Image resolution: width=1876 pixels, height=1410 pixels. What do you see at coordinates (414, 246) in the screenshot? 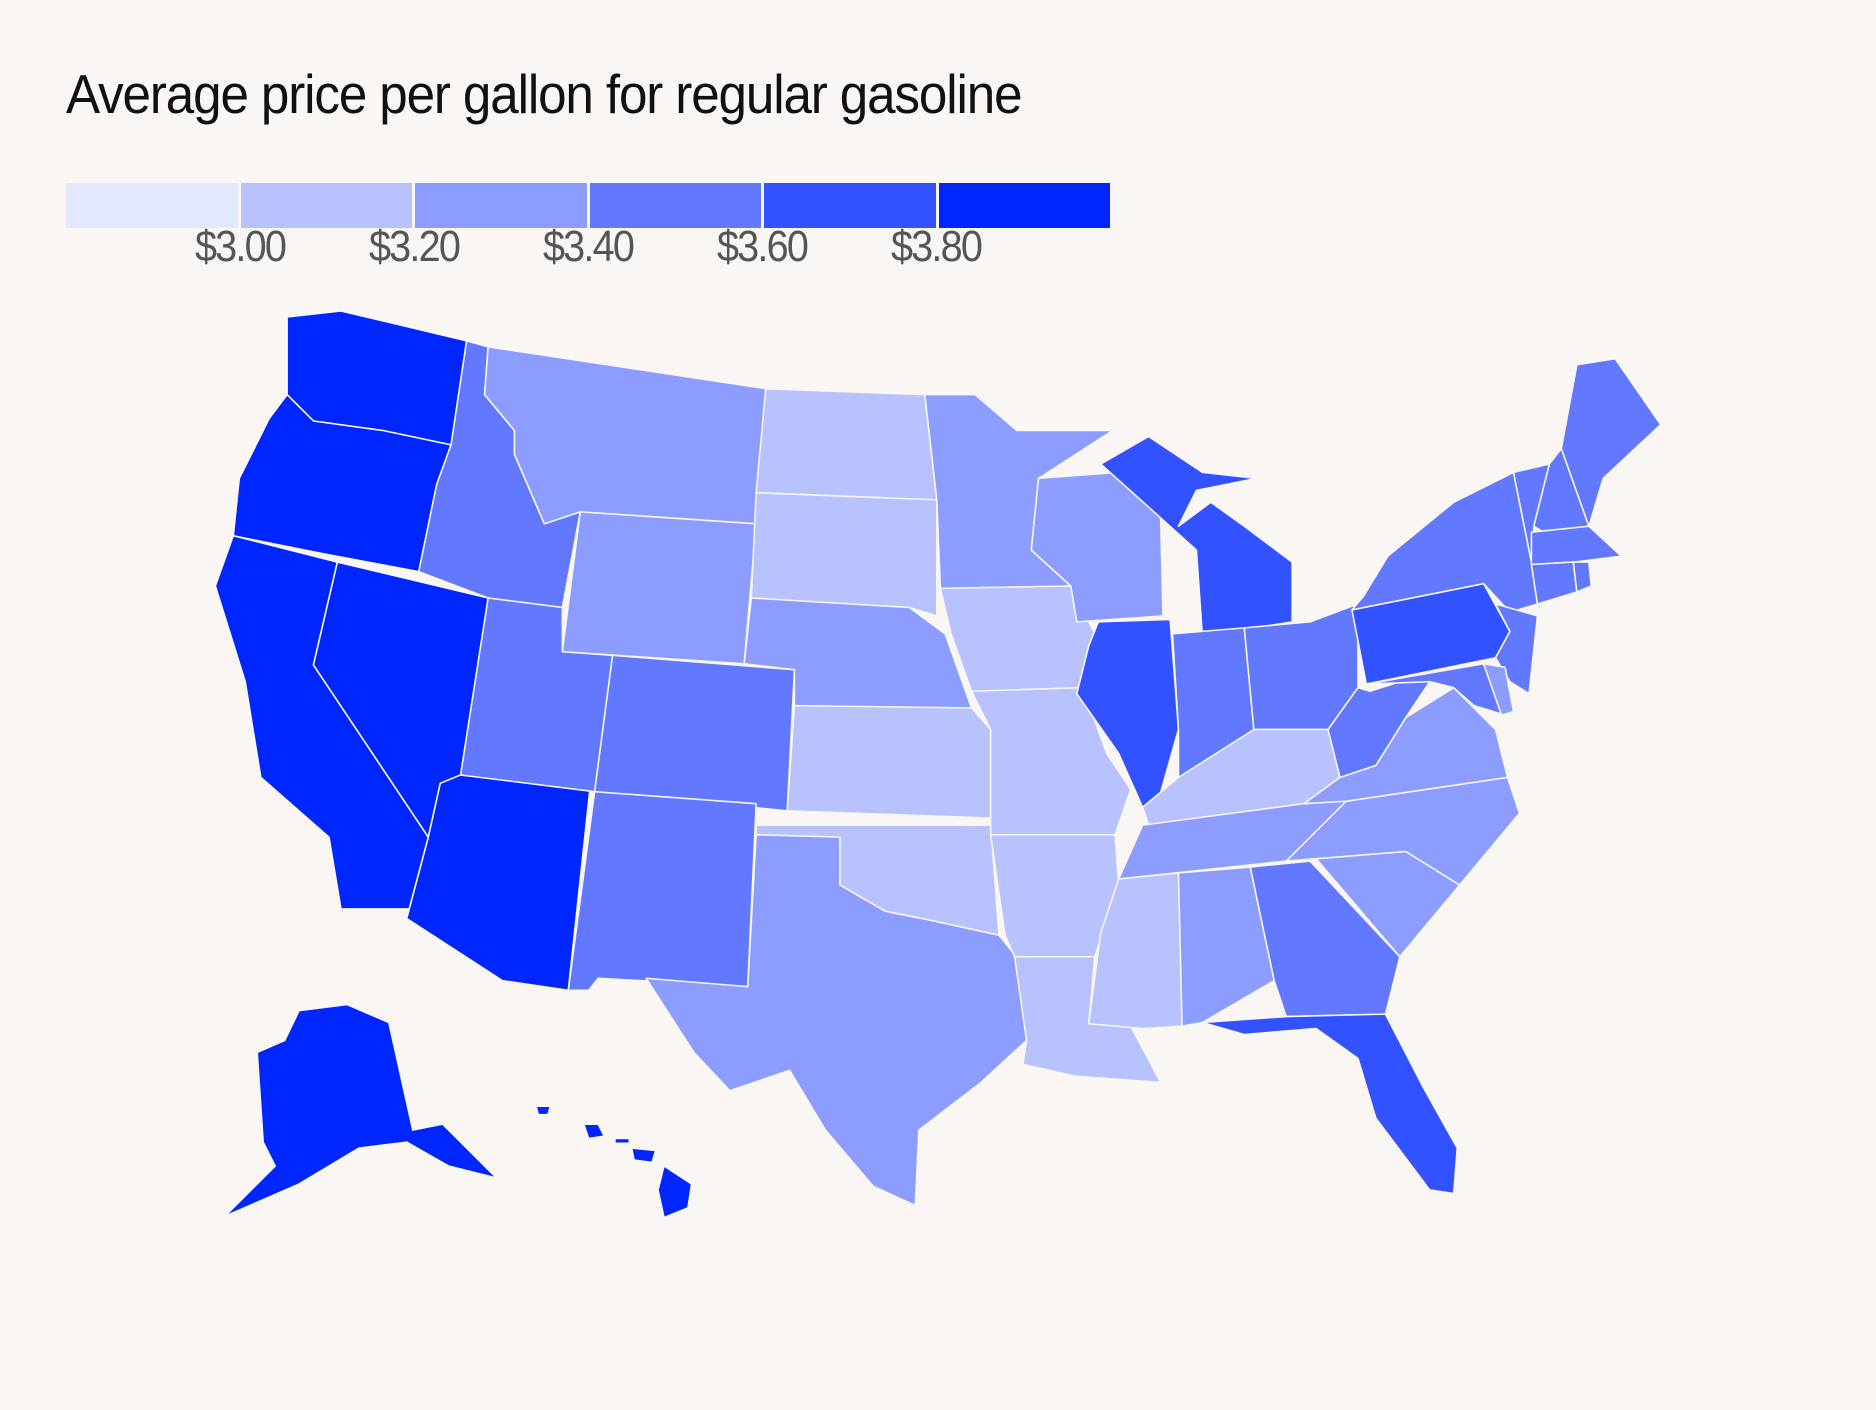
I see `legend-tick: $3.20` at bounding box center [414, 246].